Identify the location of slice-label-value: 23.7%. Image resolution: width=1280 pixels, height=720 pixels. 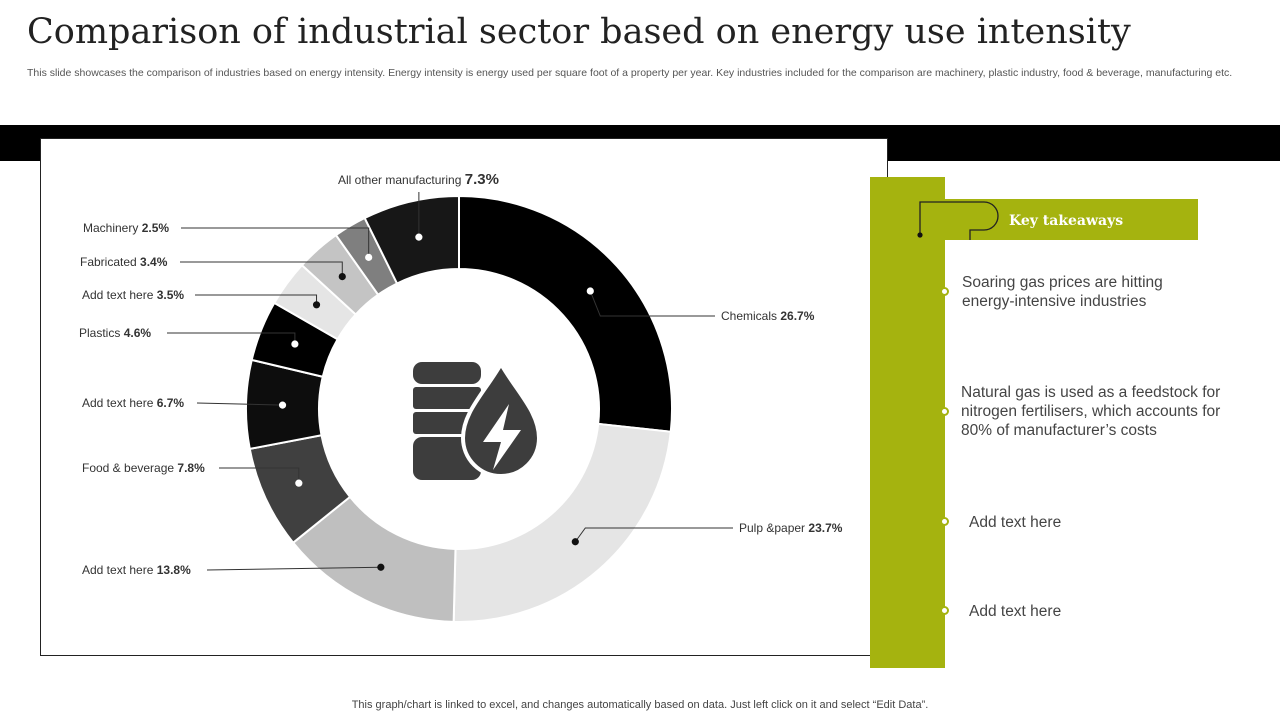
(825, 528).